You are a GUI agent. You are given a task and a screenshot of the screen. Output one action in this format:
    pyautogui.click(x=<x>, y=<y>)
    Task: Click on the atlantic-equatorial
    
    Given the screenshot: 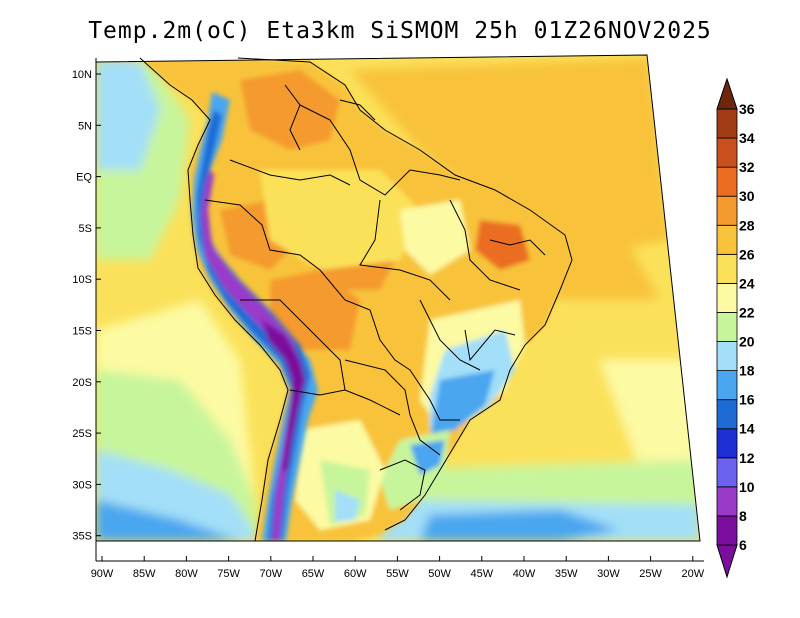 What is the action you would take?
    pyautogui.click(x=510, y=159)
    